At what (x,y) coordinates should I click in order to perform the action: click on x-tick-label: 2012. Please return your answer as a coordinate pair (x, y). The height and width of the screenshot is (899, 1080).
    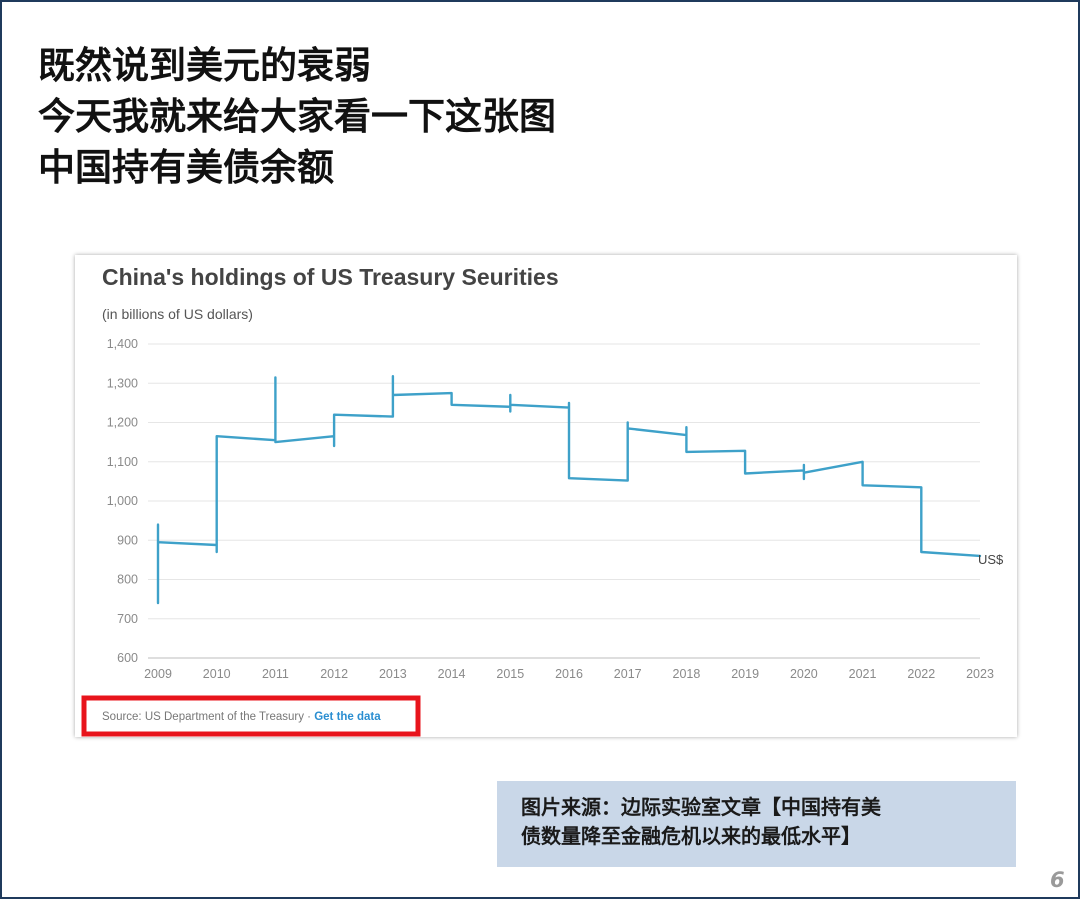
    Looking at the image, I should click on (334, 674).